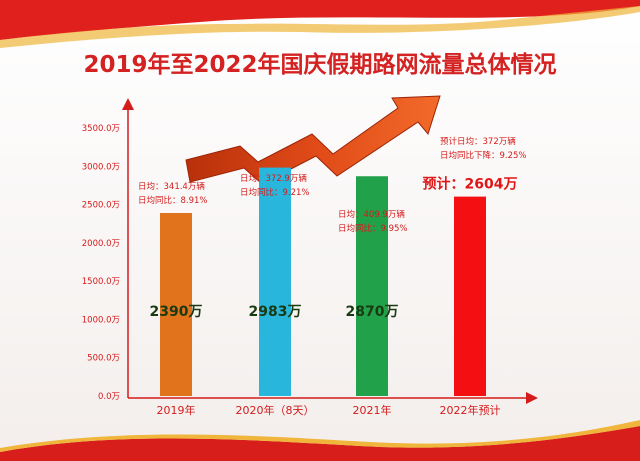 The image size is (640, 461). I want to click on annotation-line: 日均：372.9万辆, so click(273, 178).